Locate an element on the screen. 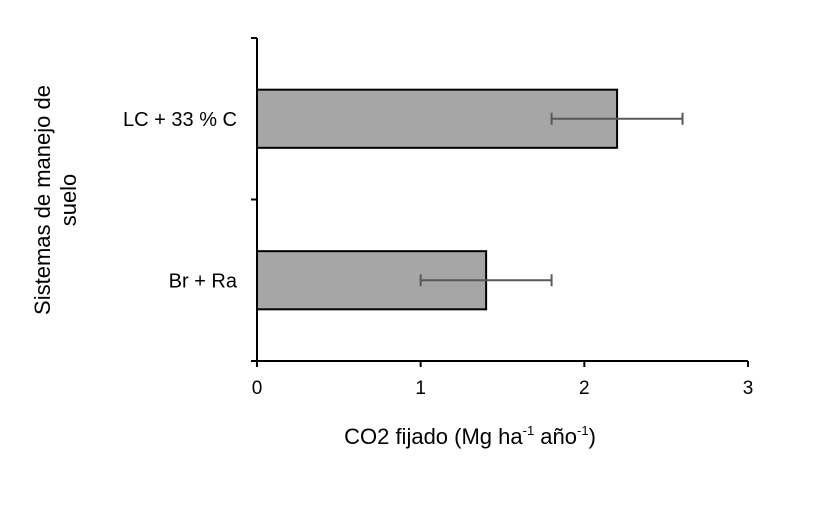 Image resolution: width=823 pixels, height=508 pixels. x-tick-label: 1 is located at coordinates (420, 388).